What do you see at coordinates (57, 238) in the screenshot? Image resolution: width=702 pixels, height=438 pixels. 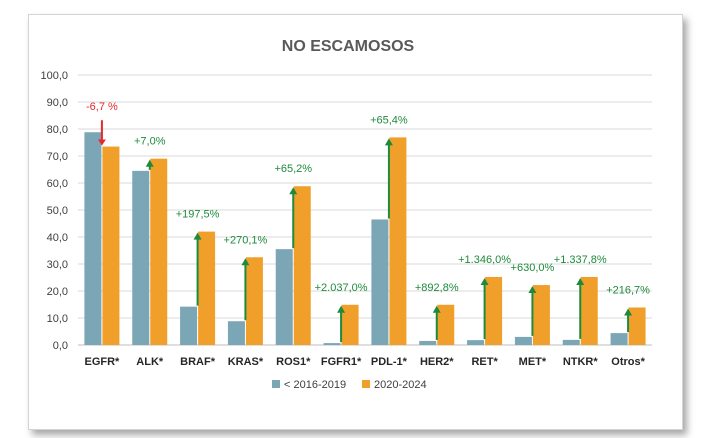 I see `y-tick-label: 40,0` at bounding box center [57, 238].